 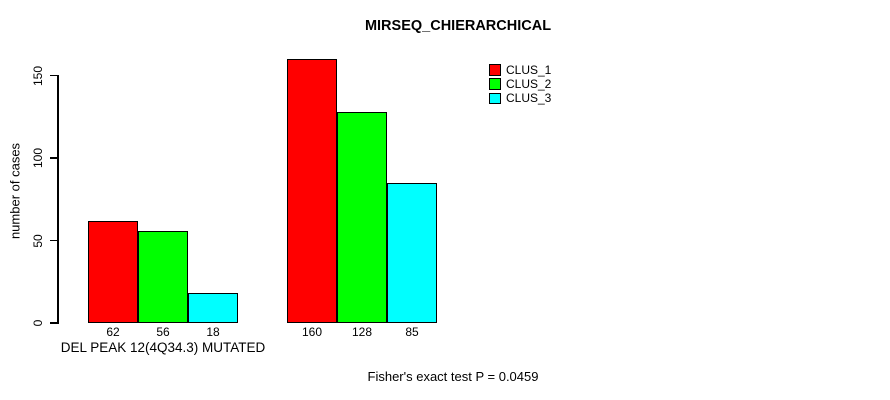 I want to click on legend-item: CLUS_3, so click(x=520, y=98).